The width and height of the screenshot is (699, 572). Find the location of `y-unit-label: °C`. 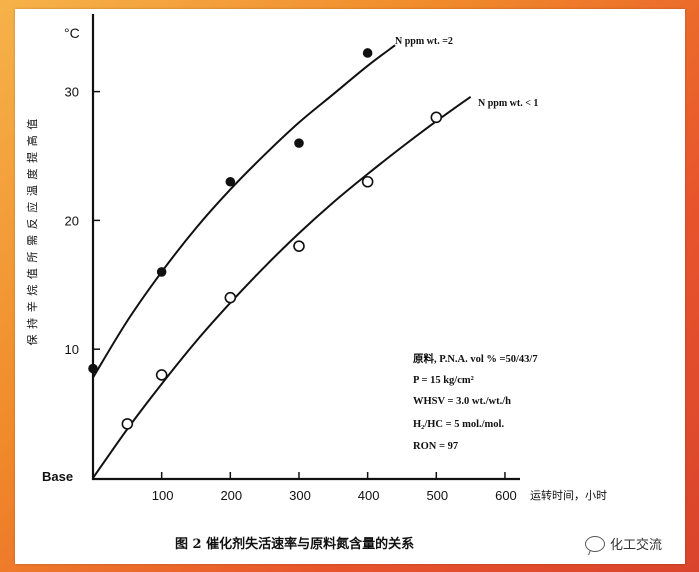

y-unit-label: °C is located at coordinates (72, 33).